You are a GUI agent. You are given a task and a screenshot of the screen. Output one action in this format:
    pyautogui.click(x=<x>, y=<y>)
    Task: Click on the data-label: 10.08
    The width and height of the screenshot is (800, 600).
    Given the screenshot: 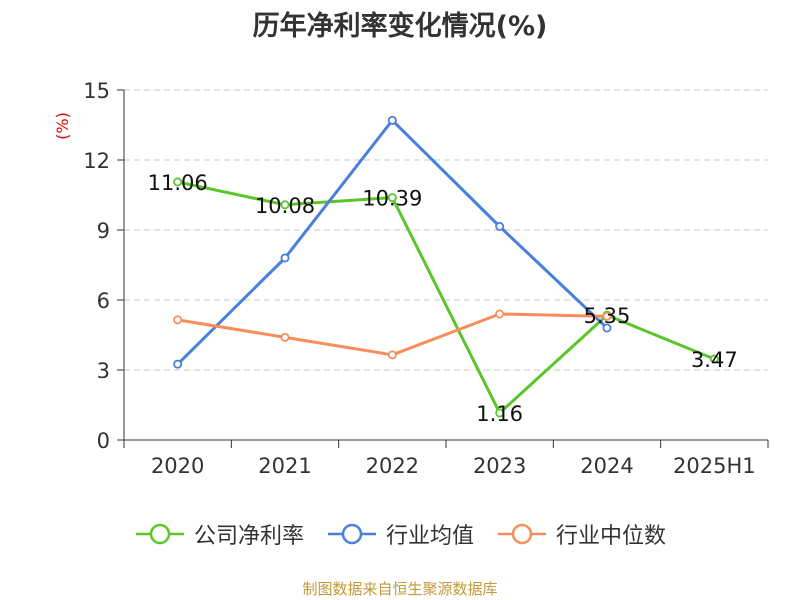 What is the action you would take?
    pyautogui.click(x=285, y=206)
    